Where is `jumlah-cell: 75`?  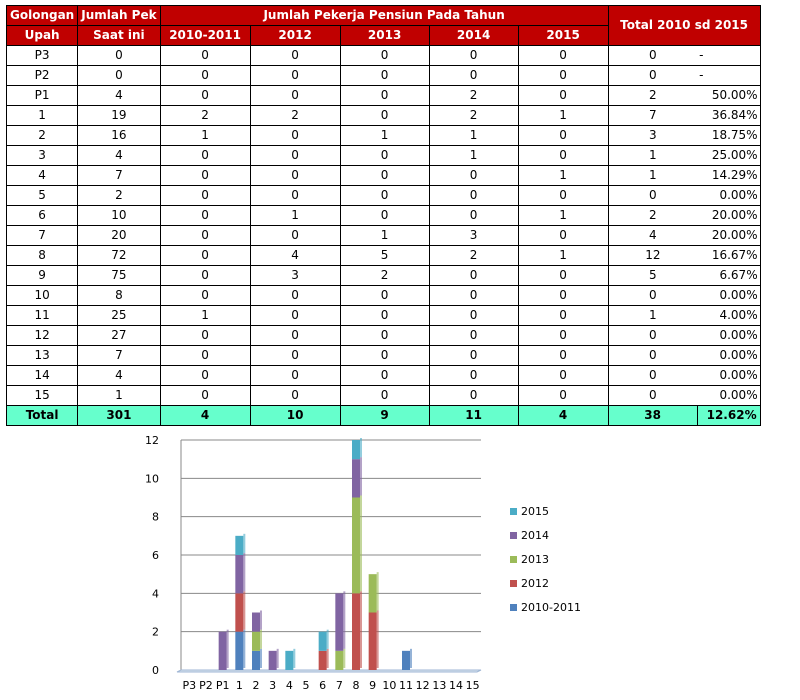
jumlah-cell: 75 is located at coordinates (119, 275).